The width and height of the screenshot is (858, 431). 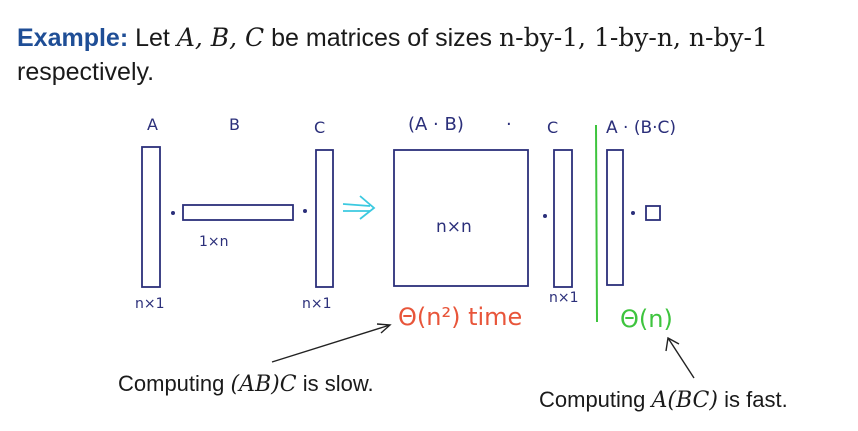 I want to click on multiply-dot-abc, so click(x=545, y=216).